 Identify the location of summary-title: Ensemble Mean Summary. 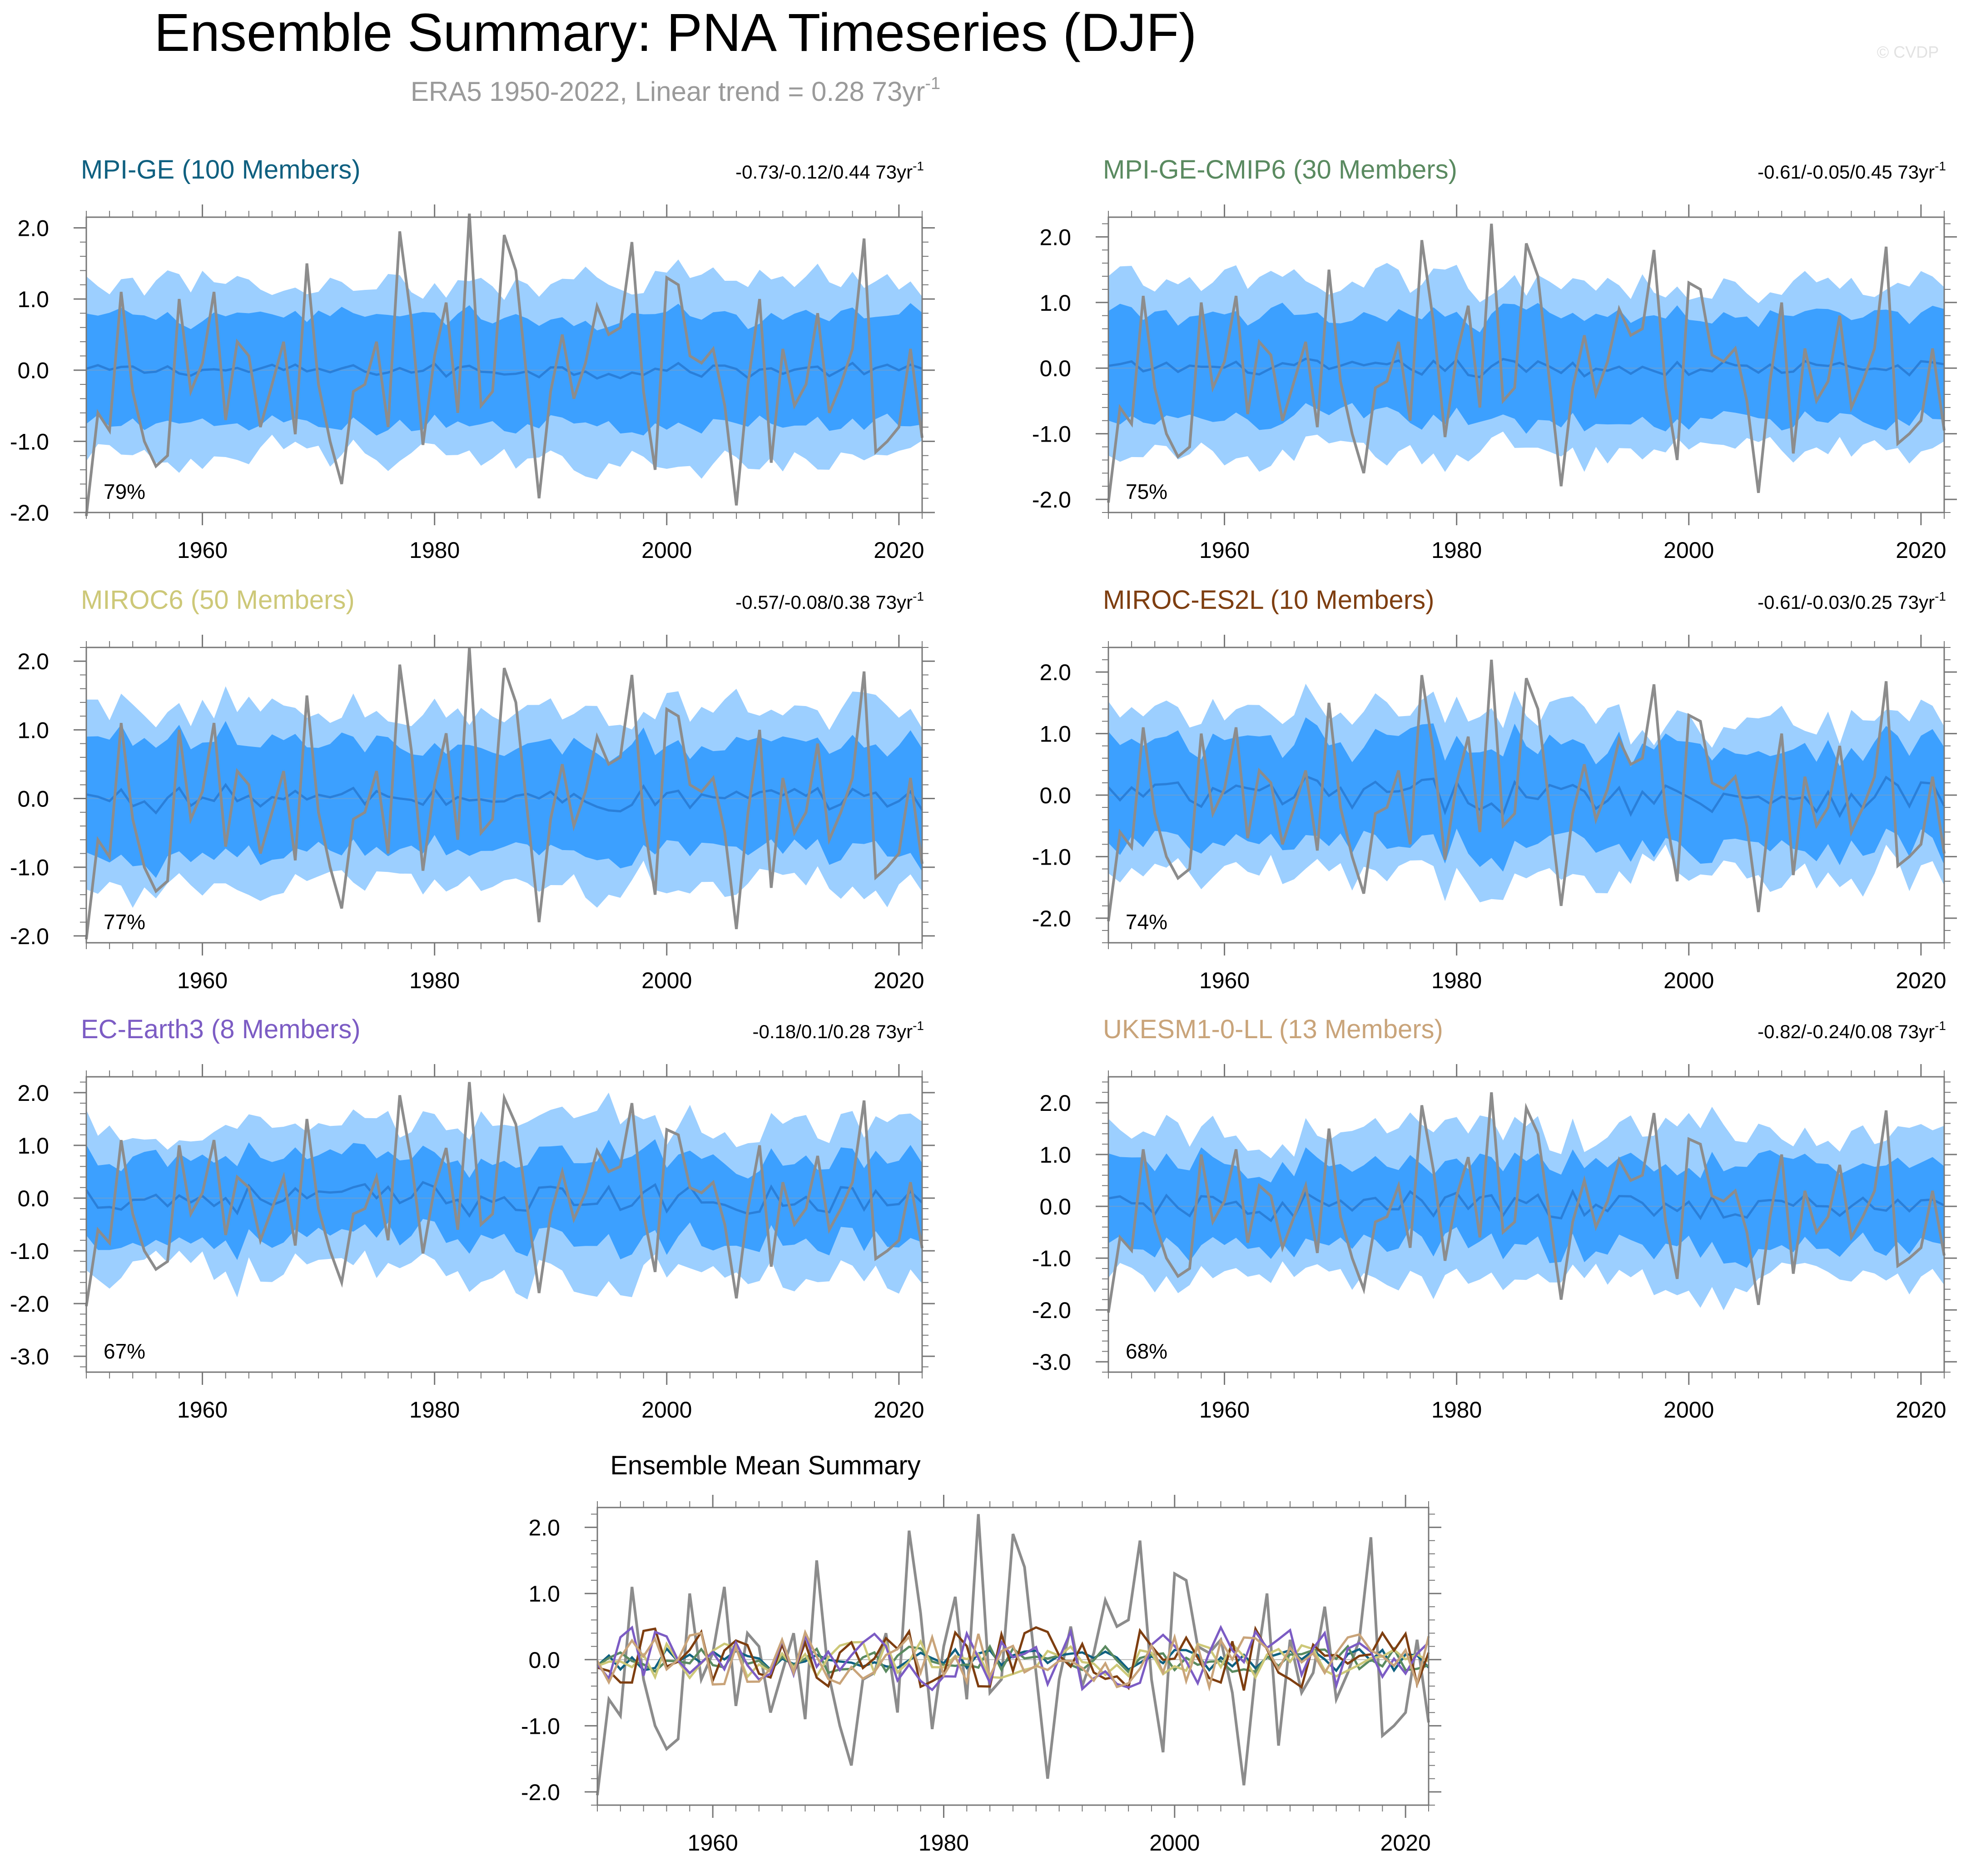
(765, 1466).